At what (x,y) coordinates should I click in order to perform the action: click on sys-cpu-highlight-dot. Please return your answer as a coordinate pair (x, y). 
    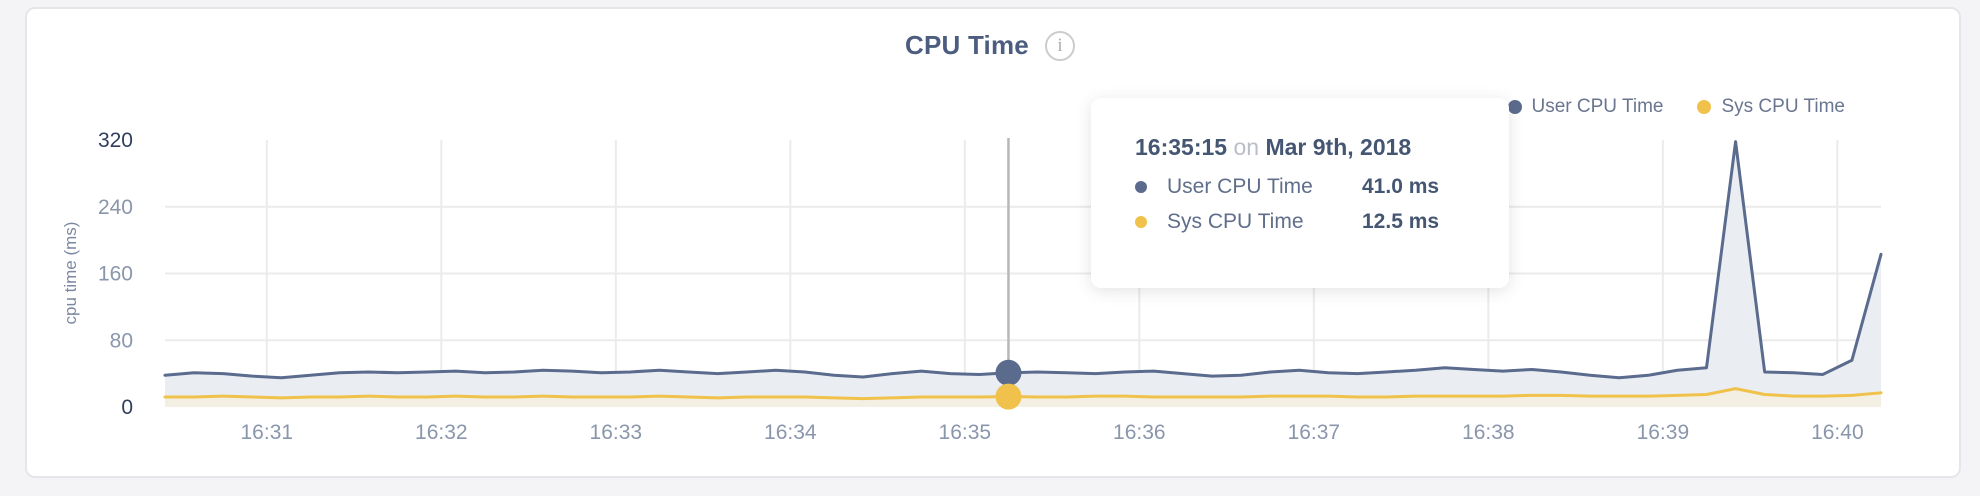
    Looking at the image, I should click on (1008, 396).